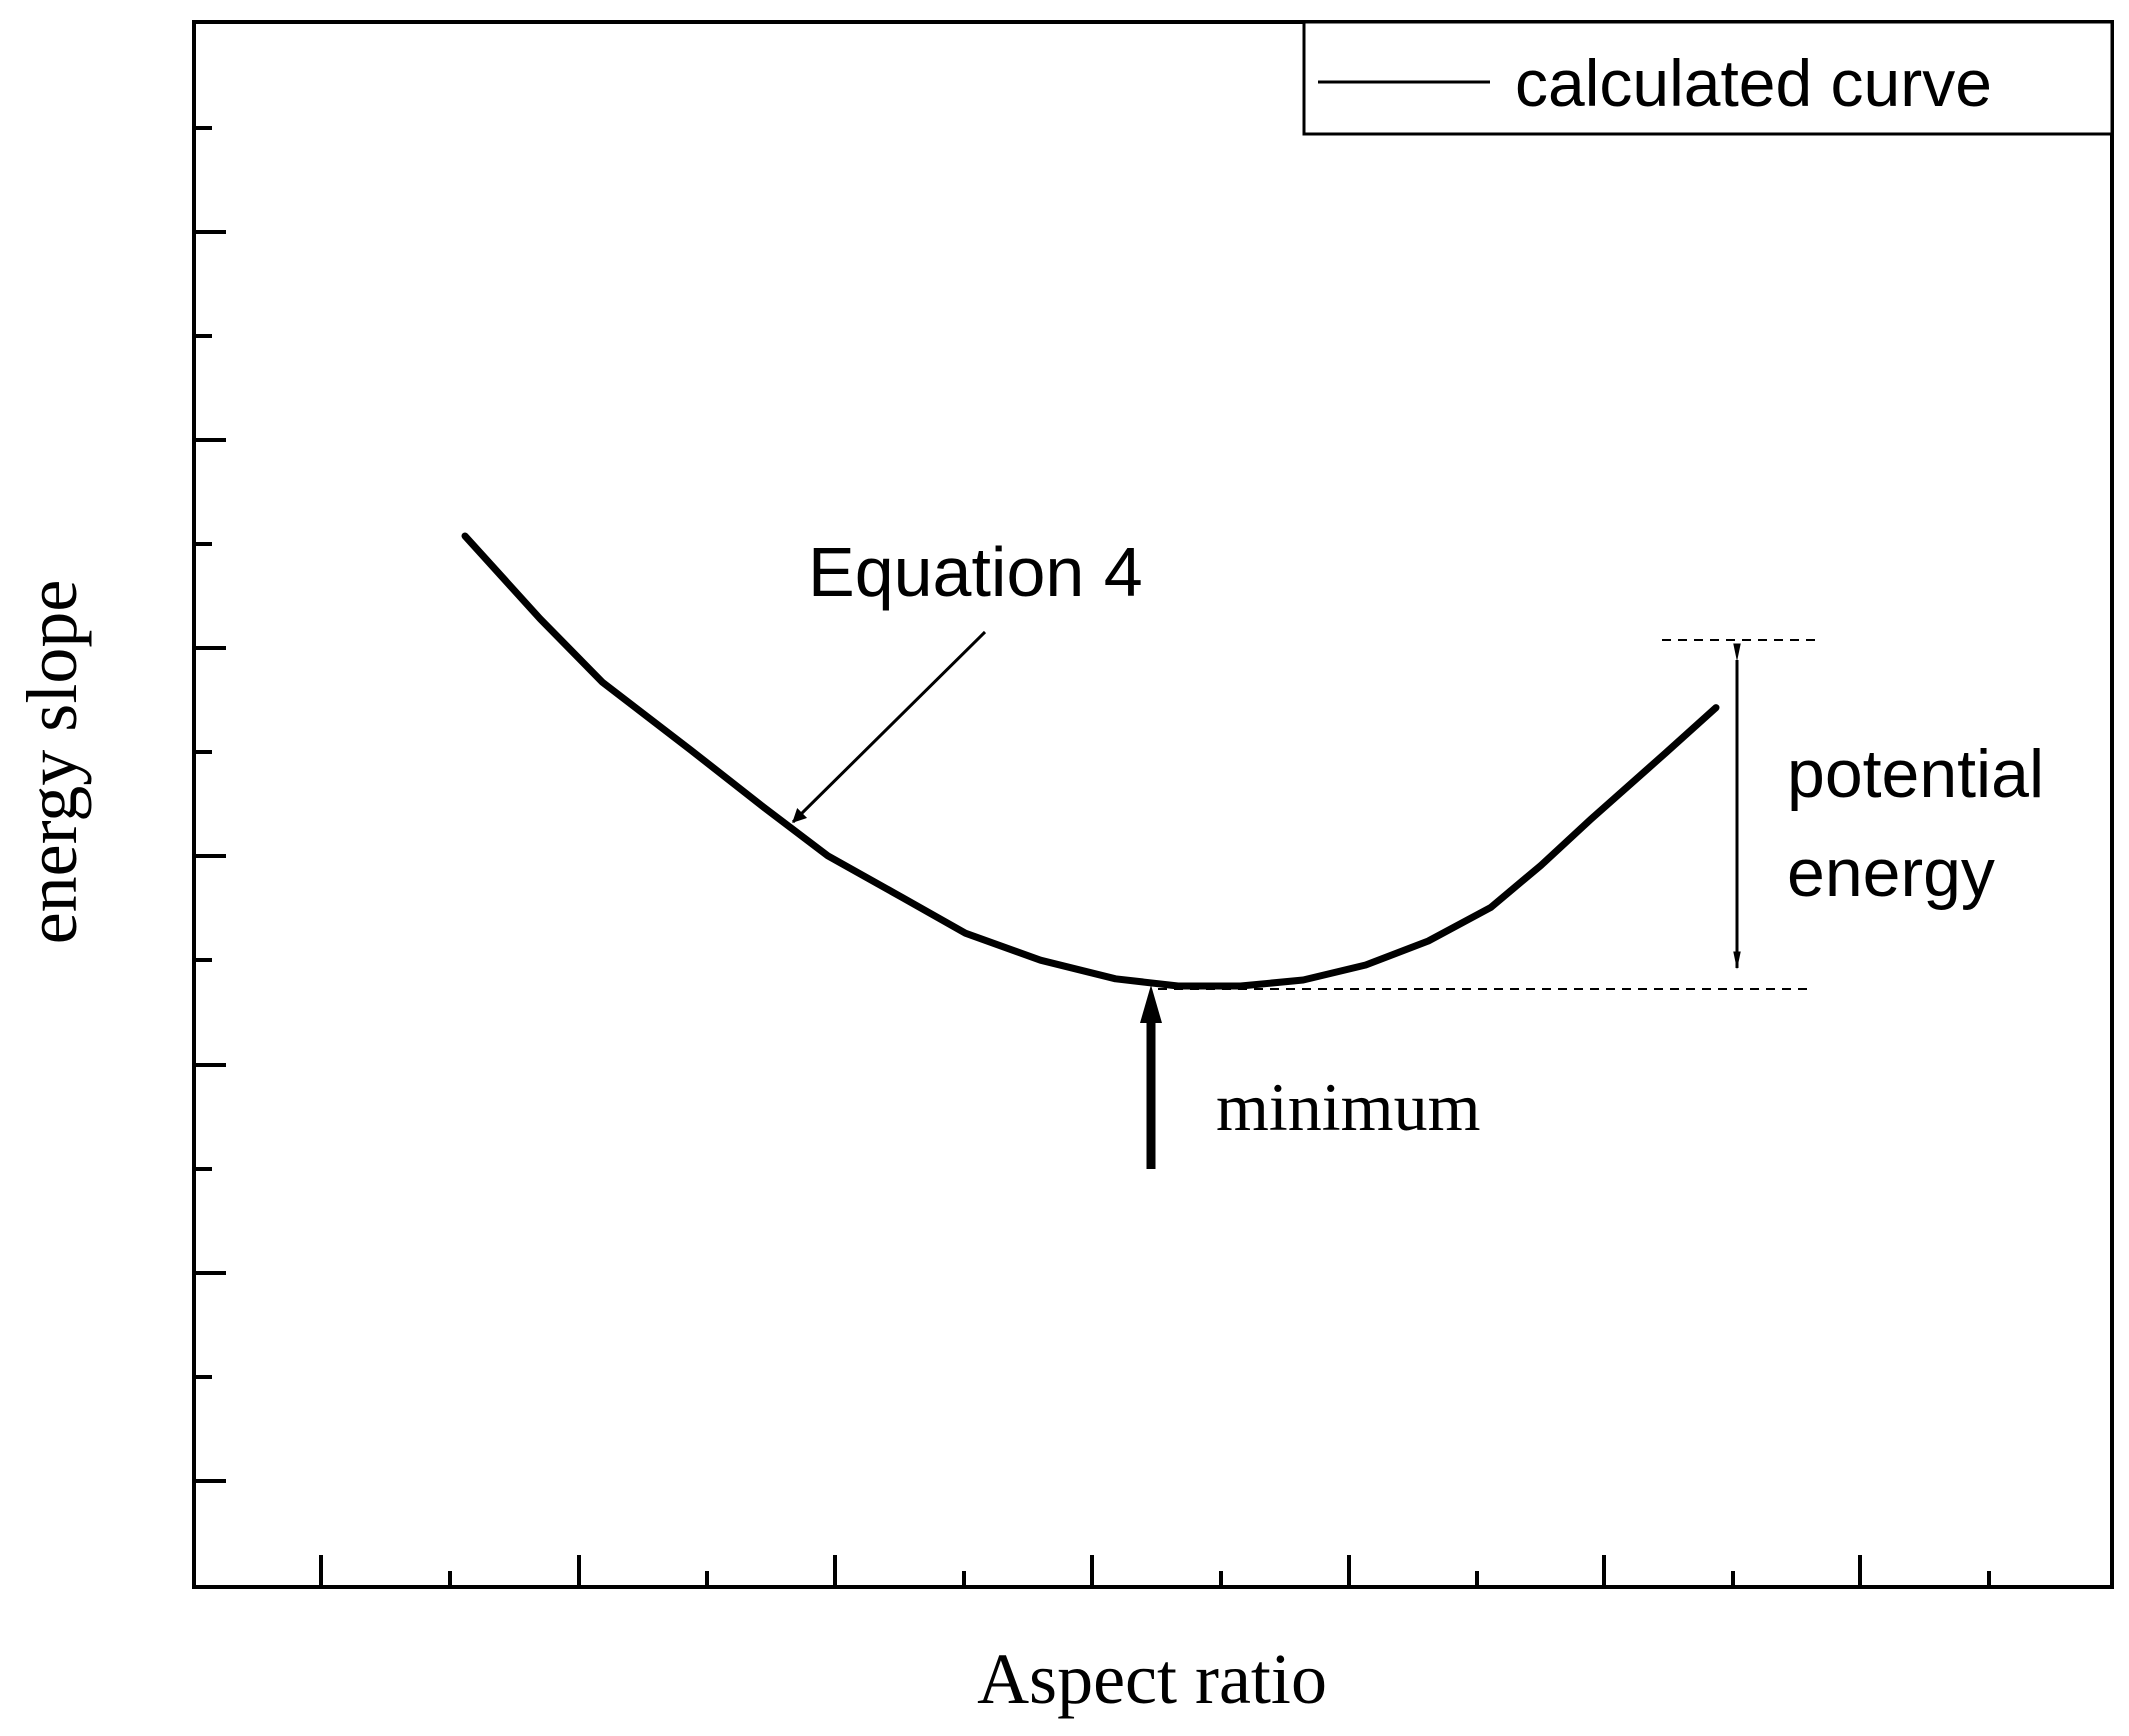  What do you see at coordinates (1753, 83) in the screenshot?
I see `legend-label: calculated curve` at bounding box center [1753, 83].